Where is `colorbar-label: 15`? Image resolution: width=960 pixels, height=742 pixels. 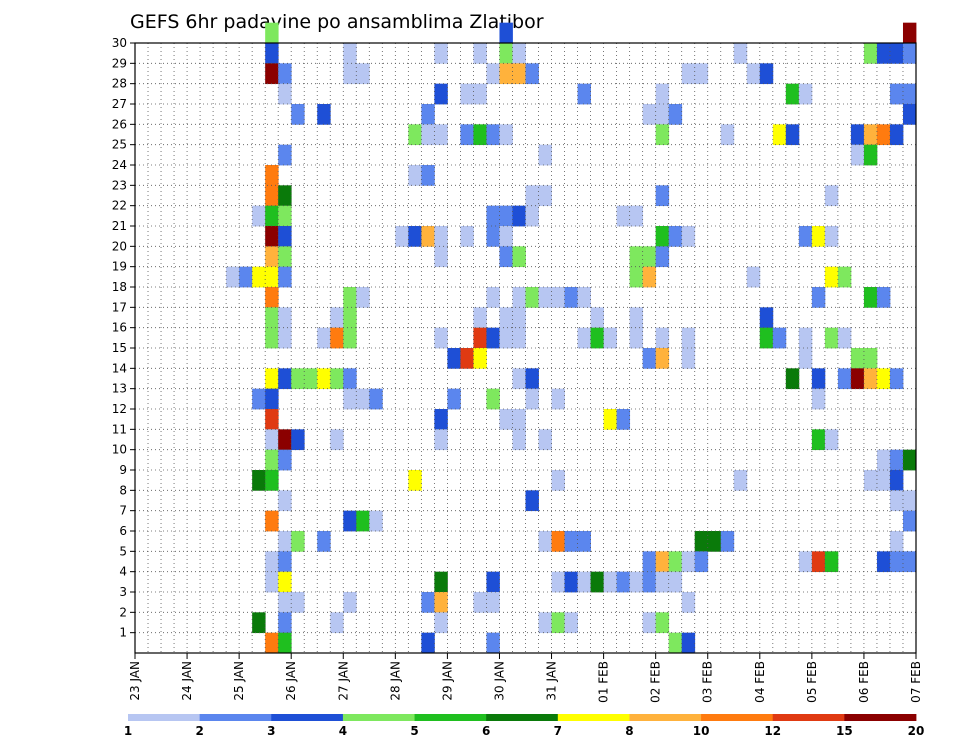 colorbar-label: 15 is located at coordinates (844, 731).